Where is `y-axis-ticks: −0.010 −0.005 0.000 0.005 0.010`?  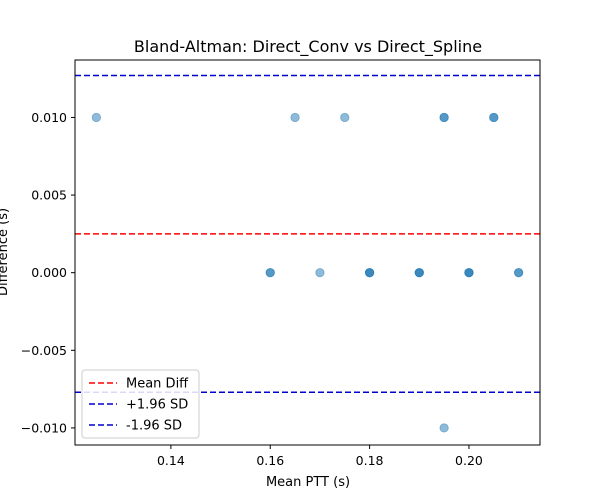
y-axis-ticks: −0.010 −0.005 0.000 0.005 0.010 is located at coordinates (48, 272).